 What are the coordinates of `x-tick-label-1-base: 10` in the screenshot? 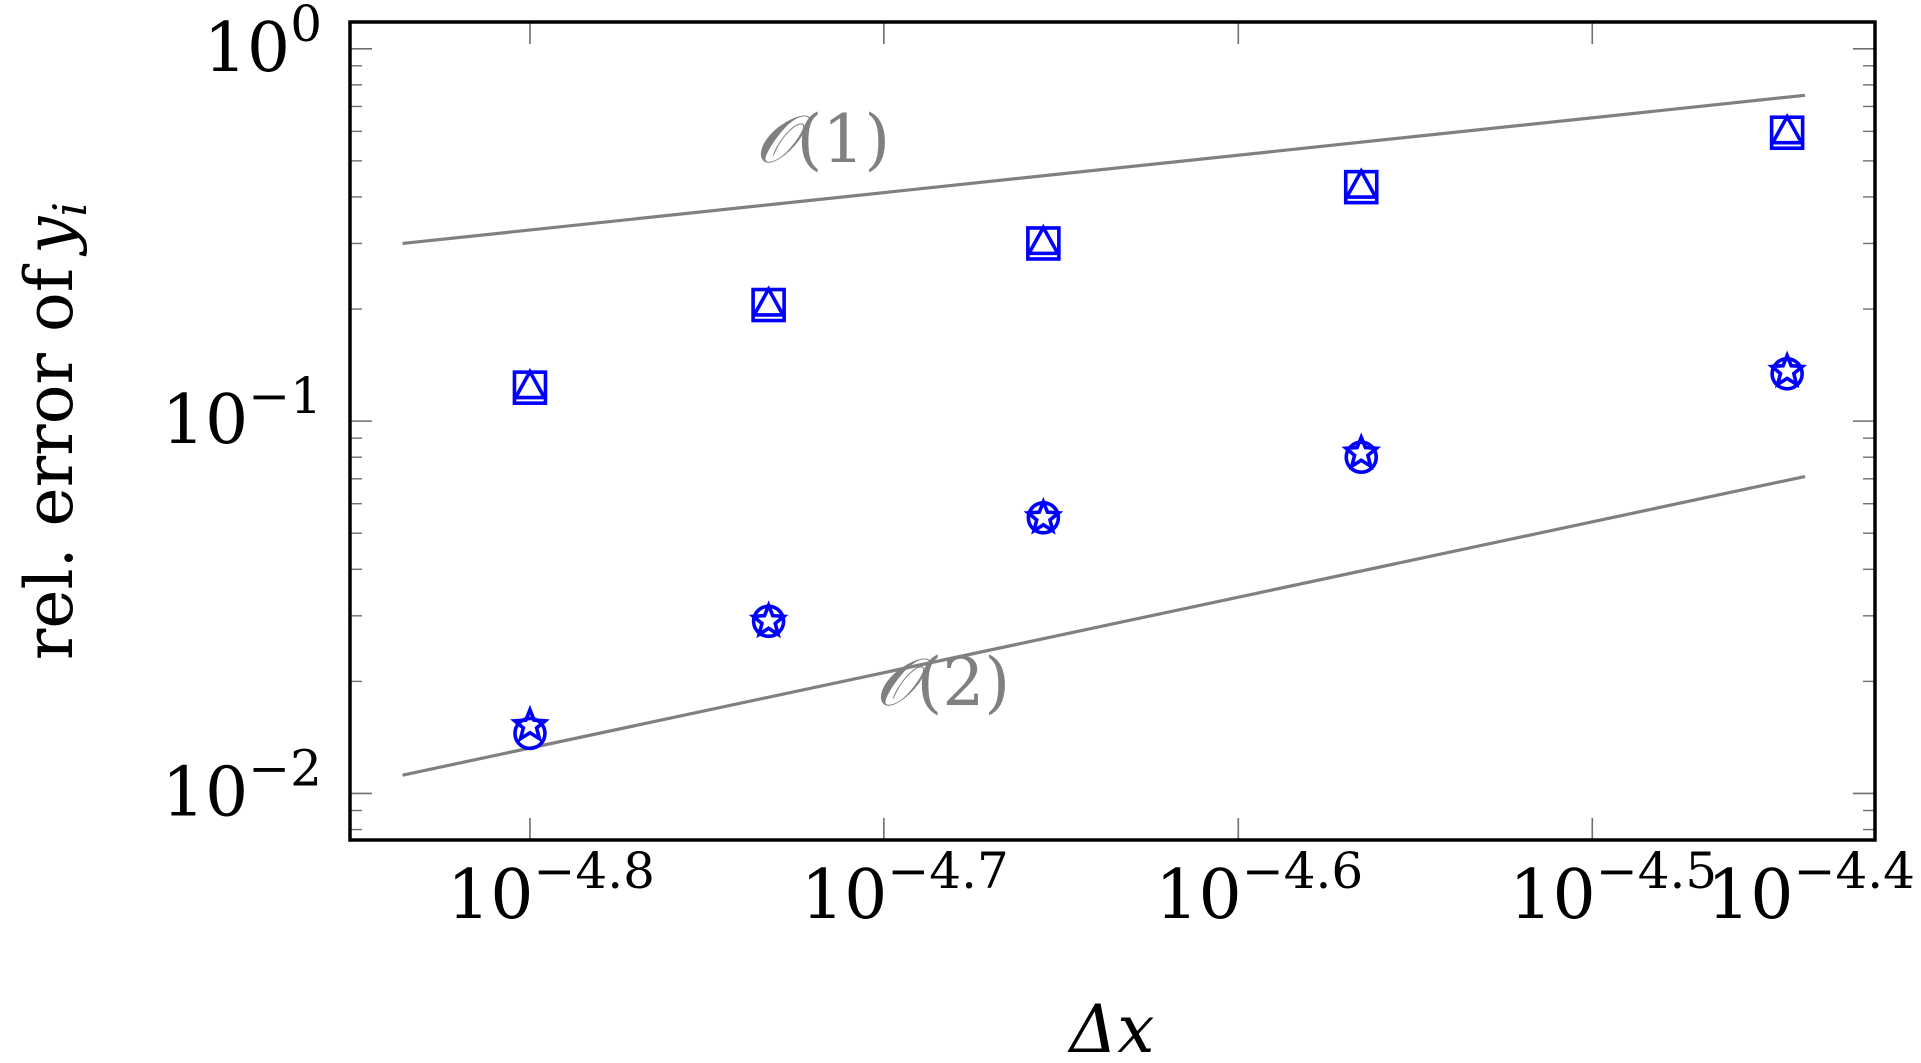 It's located at (844, 895).